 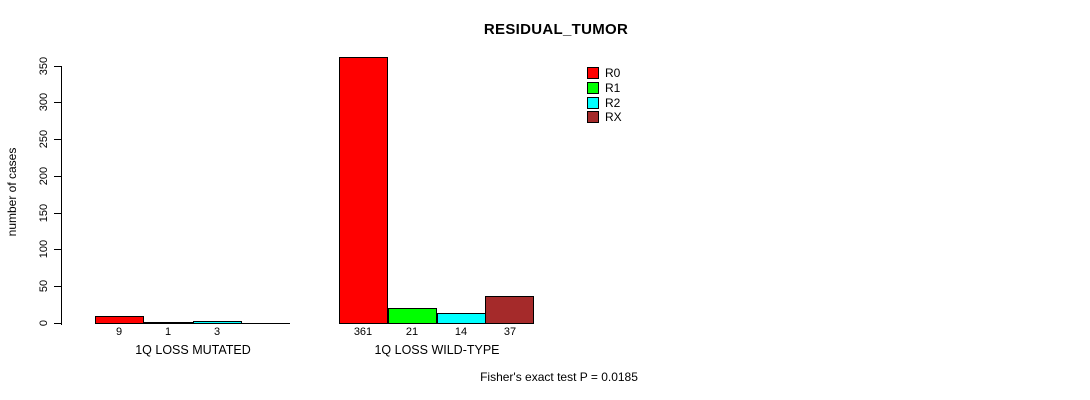 I want to click on bar-value-label: 9, so click(x=119, y=332).